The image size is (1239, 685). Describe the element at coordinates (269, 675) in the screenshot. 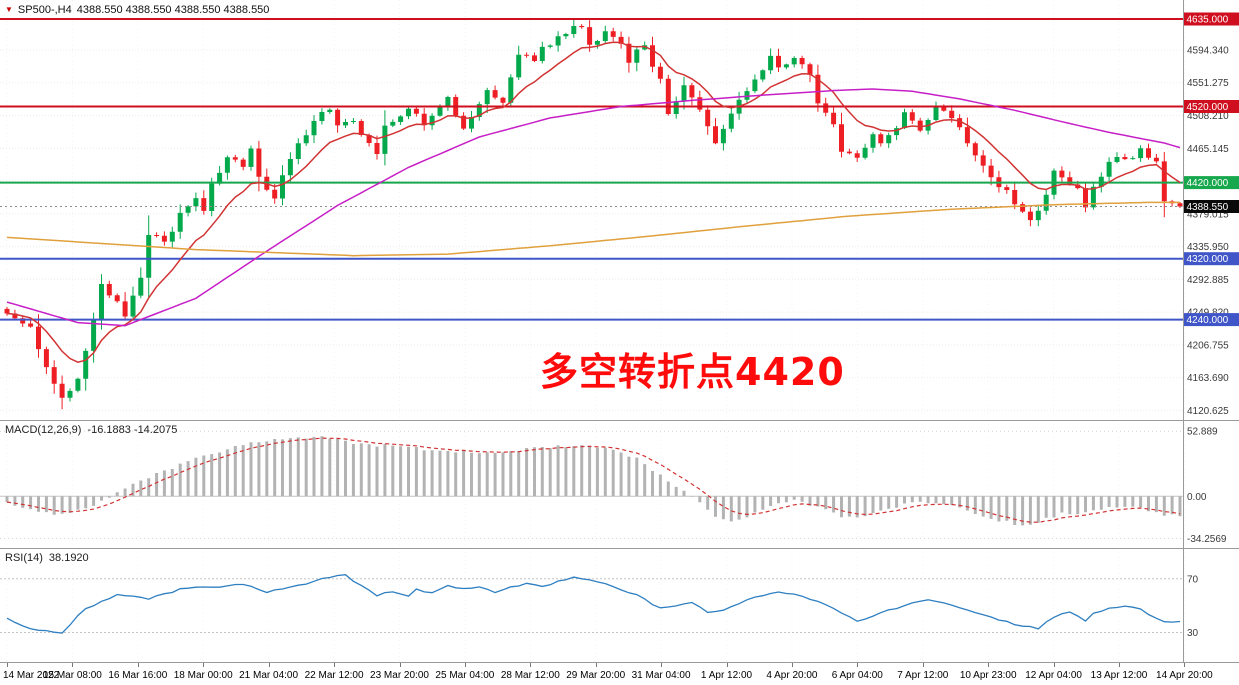

I see `time-axis-label: 21 Mar 04:00` at that location.